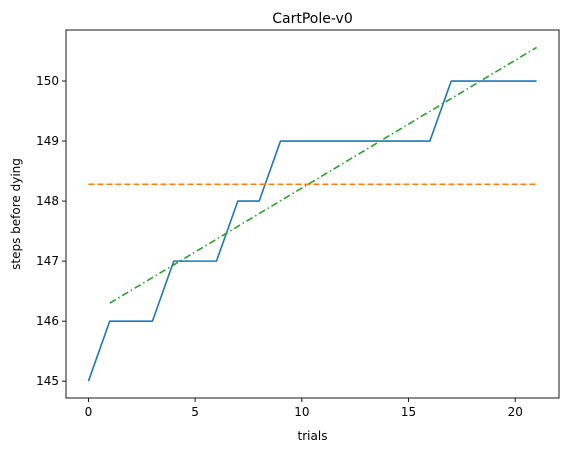 Image resolution: width=575 pixels, height=453 pixels. What do you see at coordinates (195, 412) in the screenshot?
I see `x-tick-label: 5` at bounding box center [195, 412].